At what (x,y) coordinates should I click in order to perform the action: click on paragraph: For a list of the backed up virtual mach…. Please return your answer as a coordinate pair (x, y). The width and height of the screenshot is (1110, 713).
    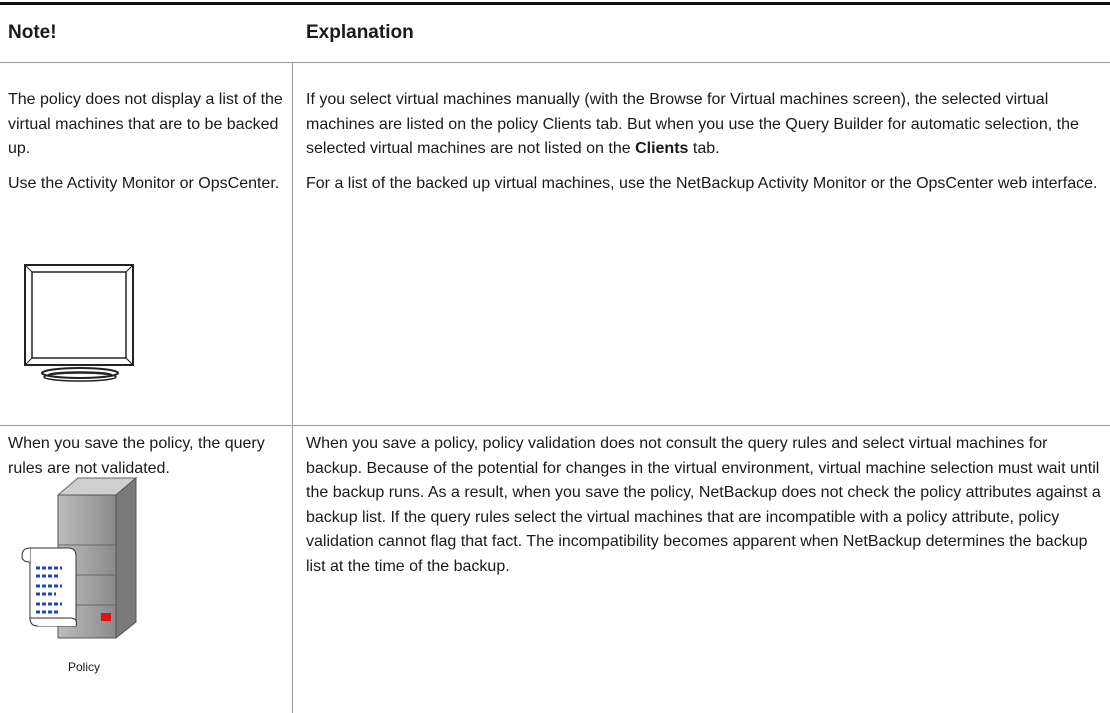
    Looking at the image, I should click on (702, 183).